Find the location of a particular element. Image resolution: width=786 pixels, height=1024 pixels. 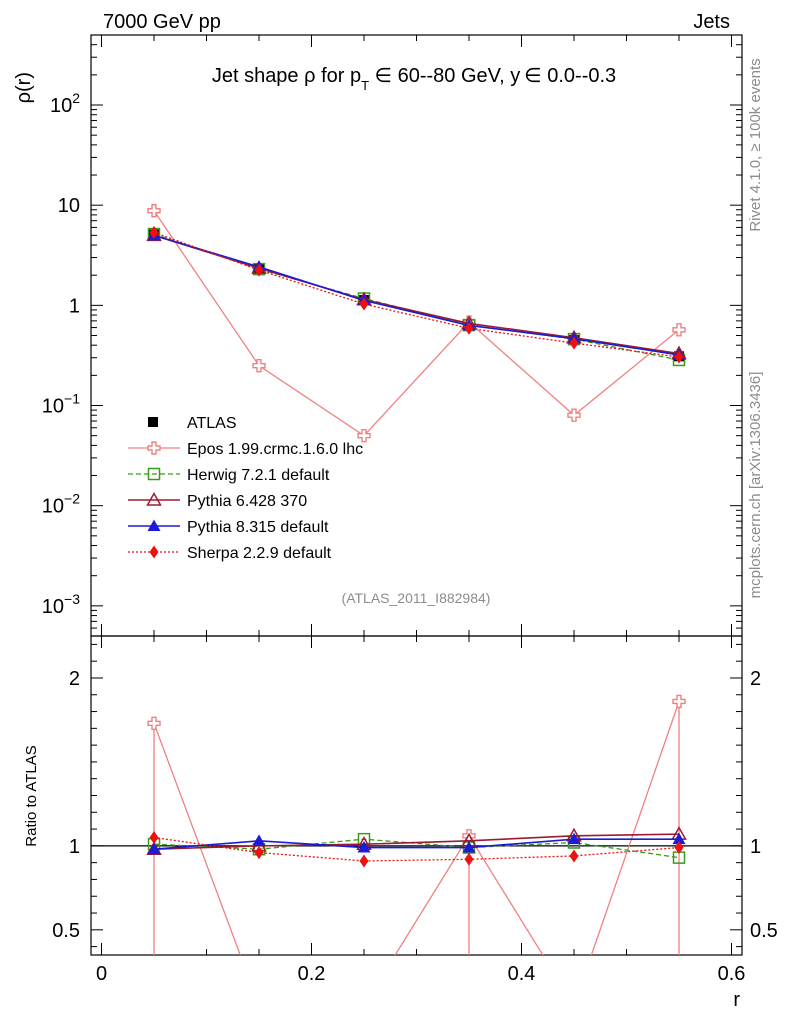

legend-label-epos: Epos 1.99.crmc.1.6.0 lhc is located at coordinates (275, 449).